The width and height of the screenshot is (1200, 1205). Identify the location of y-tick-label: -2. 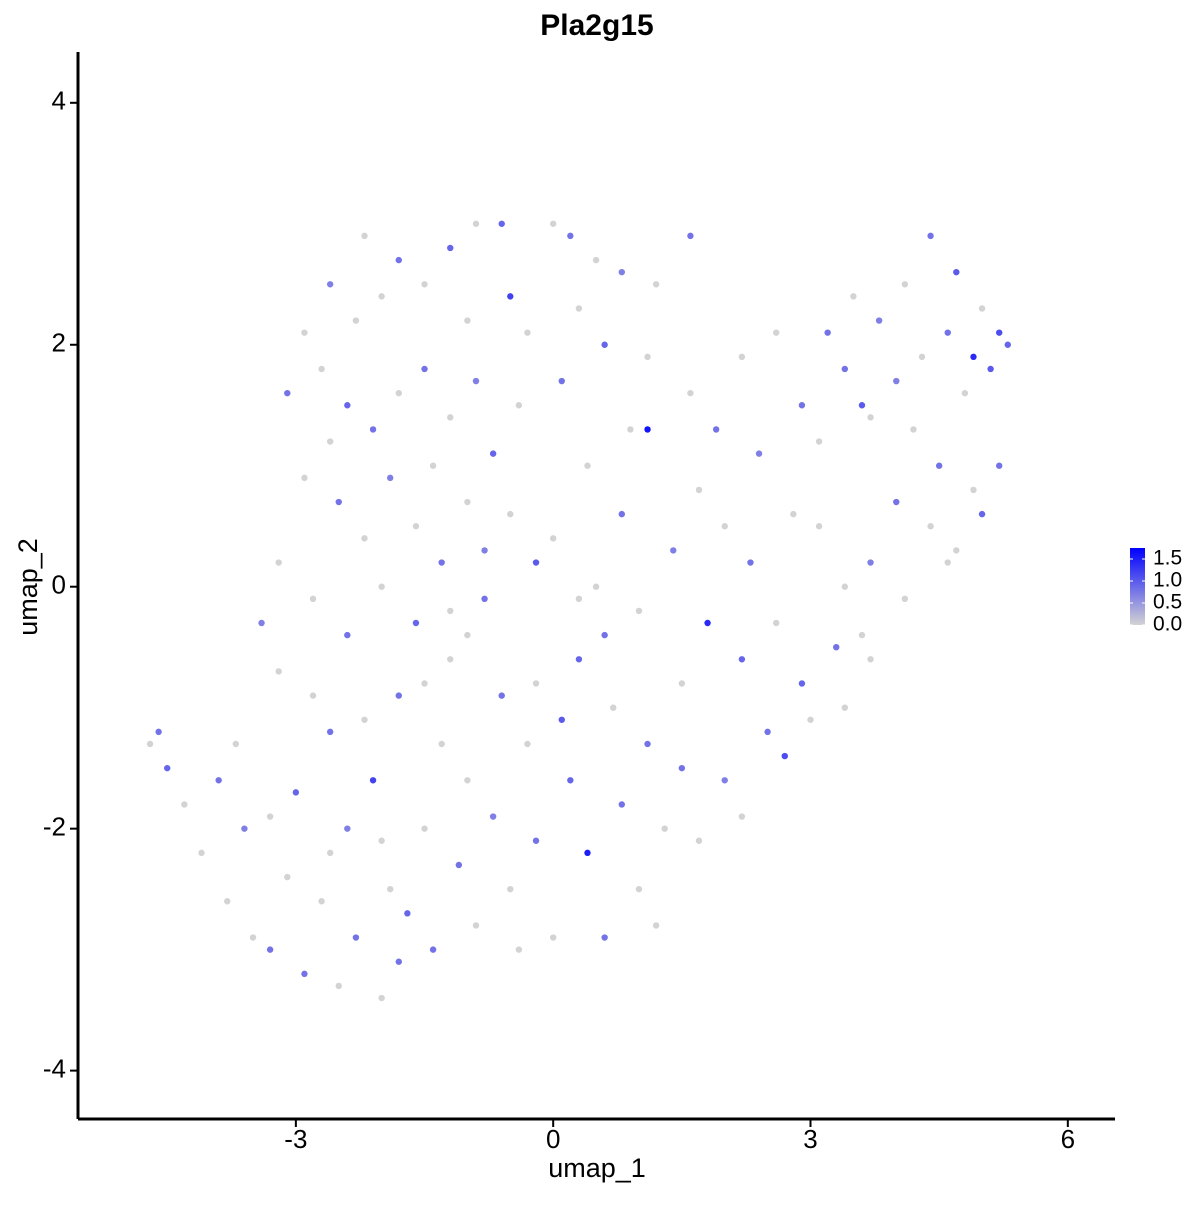
(54, 827).